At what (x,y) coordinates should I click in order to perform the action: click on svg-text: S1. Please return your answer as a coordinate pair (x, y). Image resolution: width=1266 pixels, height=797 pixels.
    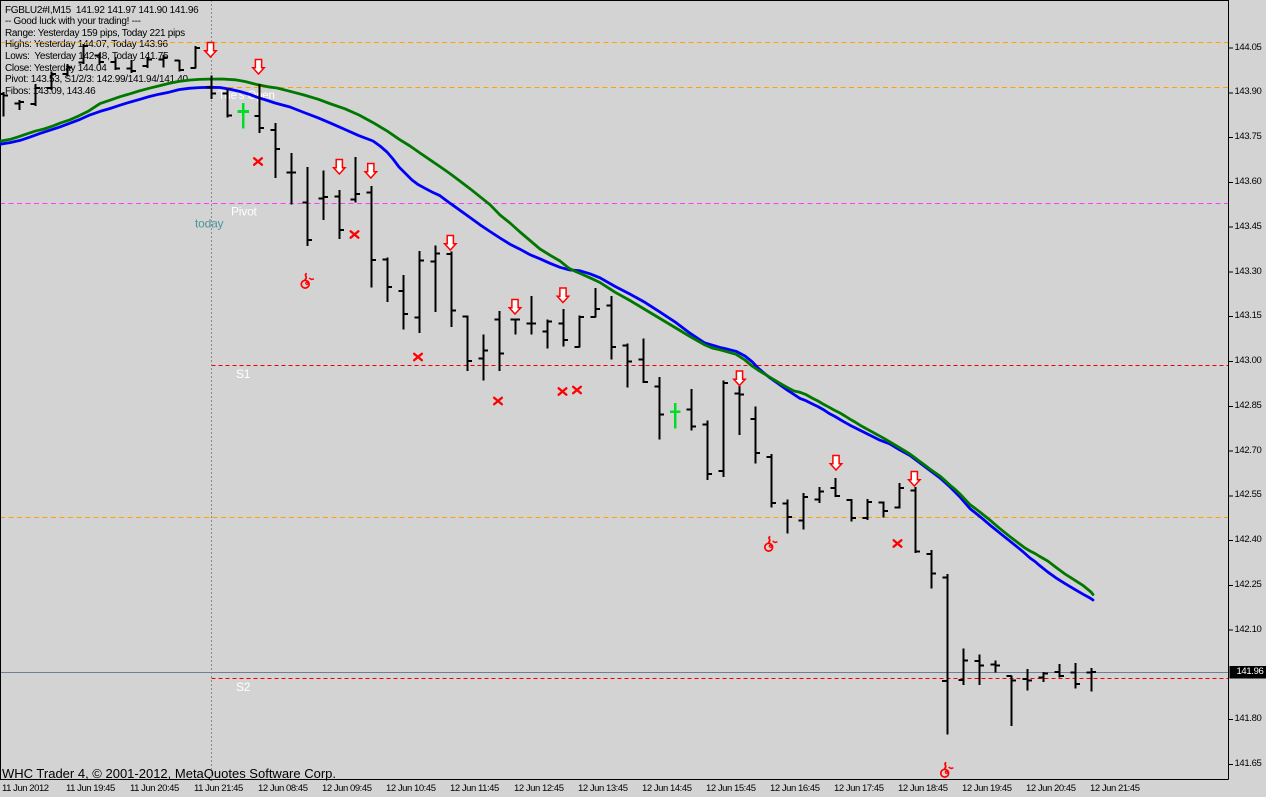
    Looking at the image, I should click on (243, 374).